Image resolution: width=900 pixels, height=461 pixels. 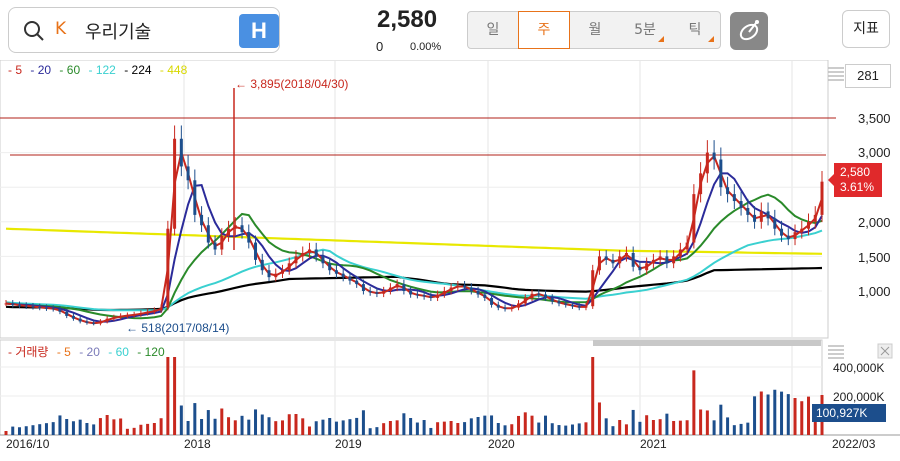 I want to click on legend-volume: - 거래량, so click(x=28, y=352).